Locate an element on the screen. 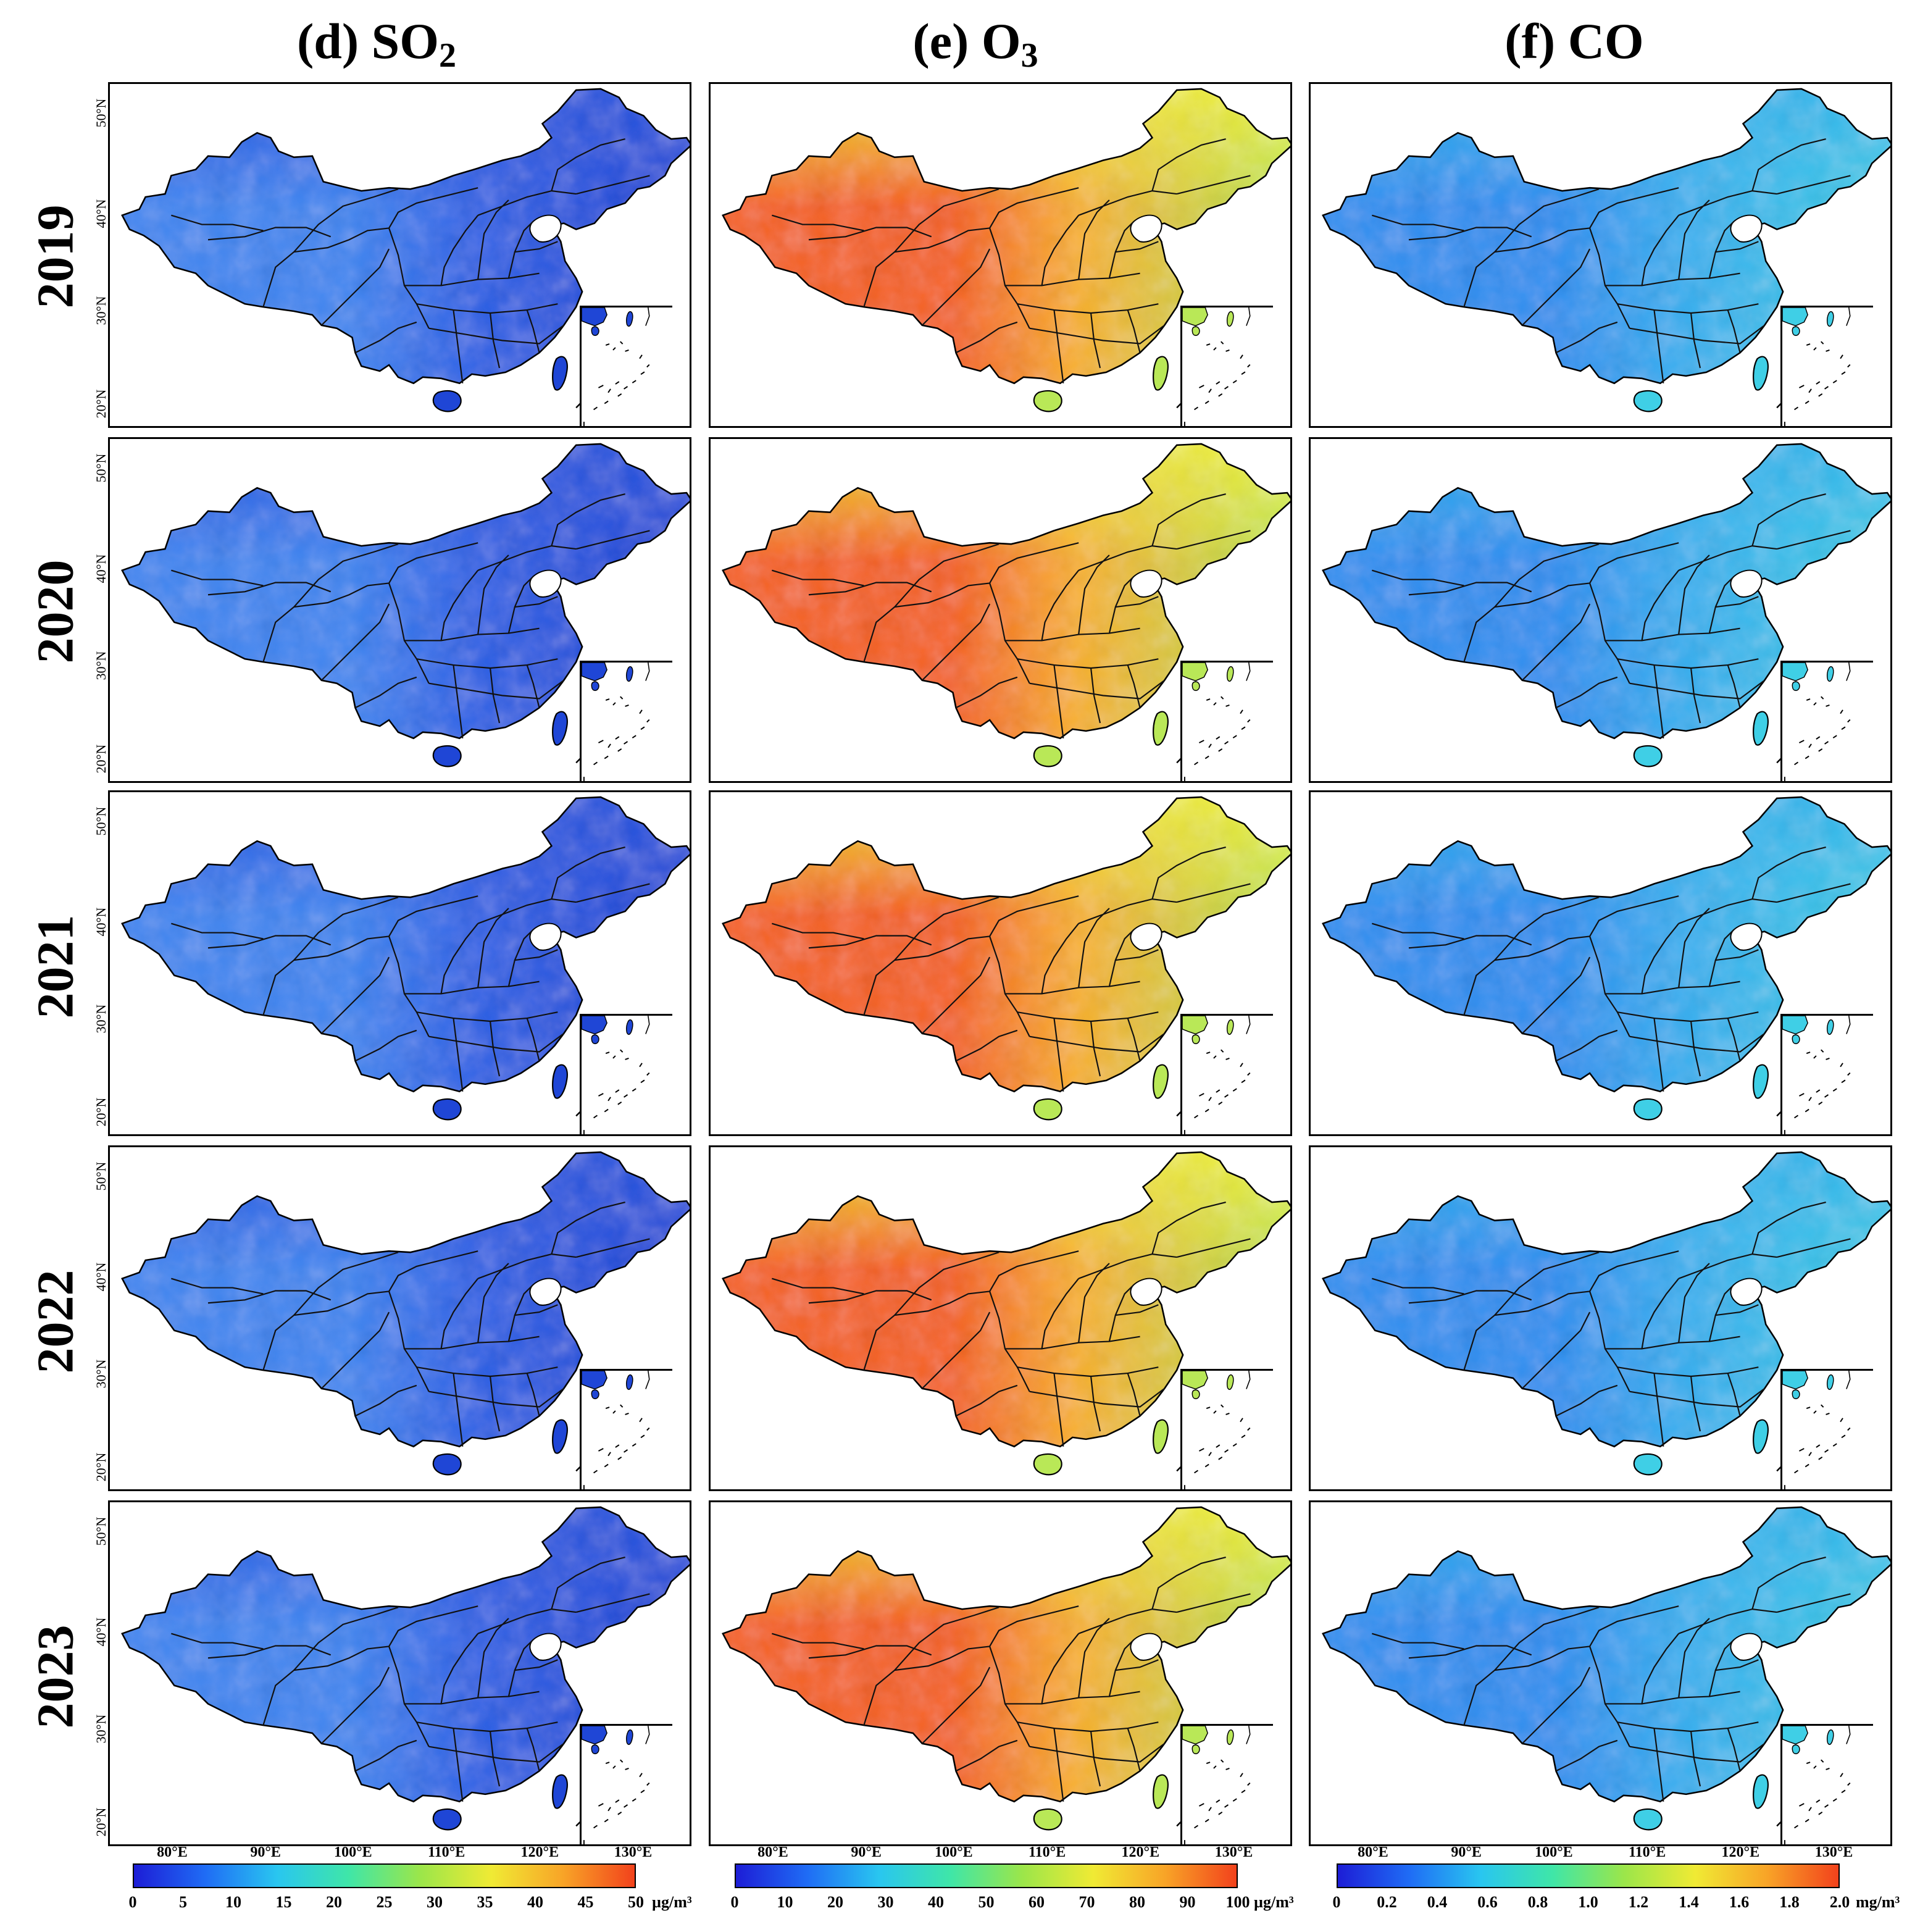  longitude-tick-label: 100°E is located at coordinates (353, 1852).